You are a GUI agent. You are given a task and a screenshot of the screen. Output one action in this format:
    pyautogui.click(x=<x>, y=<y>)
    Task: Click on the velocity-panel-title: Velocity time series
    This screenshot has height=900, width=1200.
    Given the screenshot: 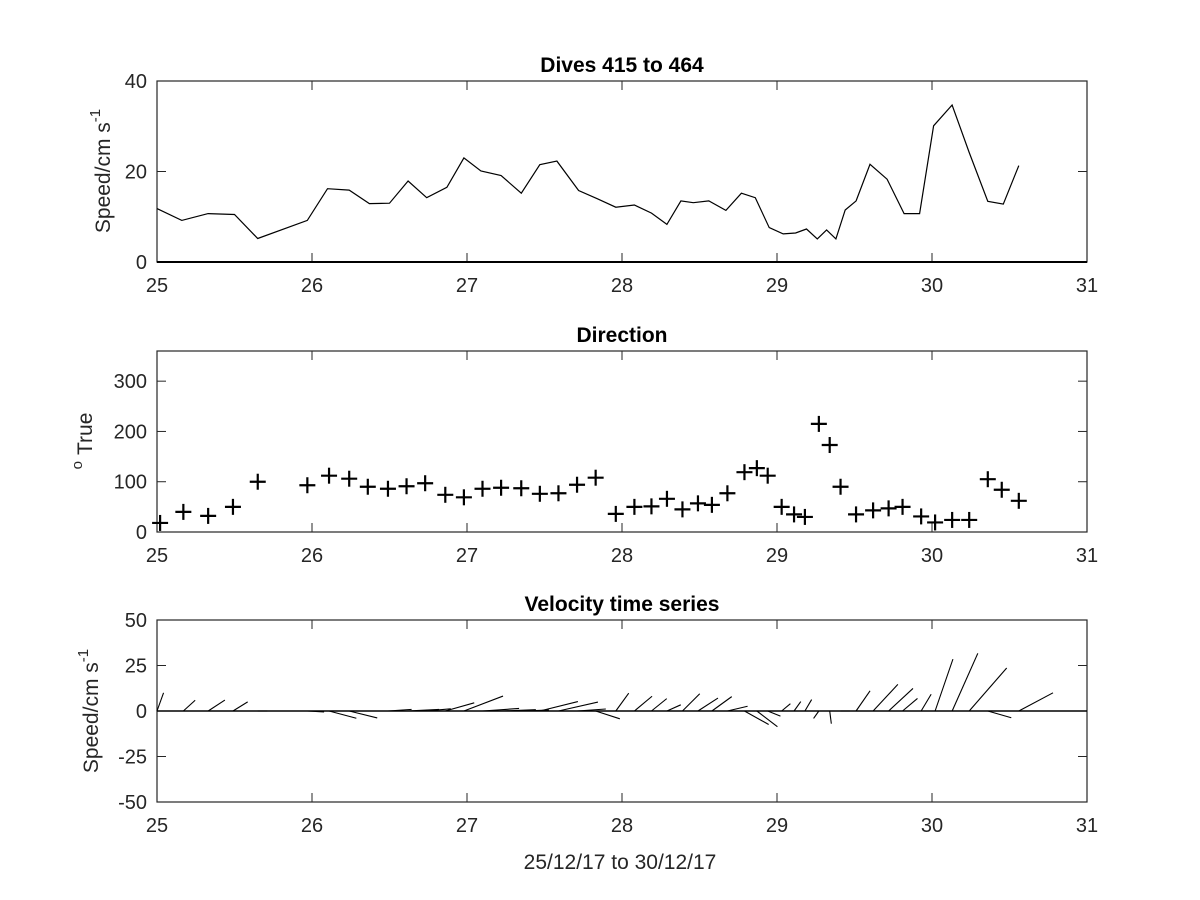 What is the action you would take?
    pyautogui.click(x=622, y=604)
    